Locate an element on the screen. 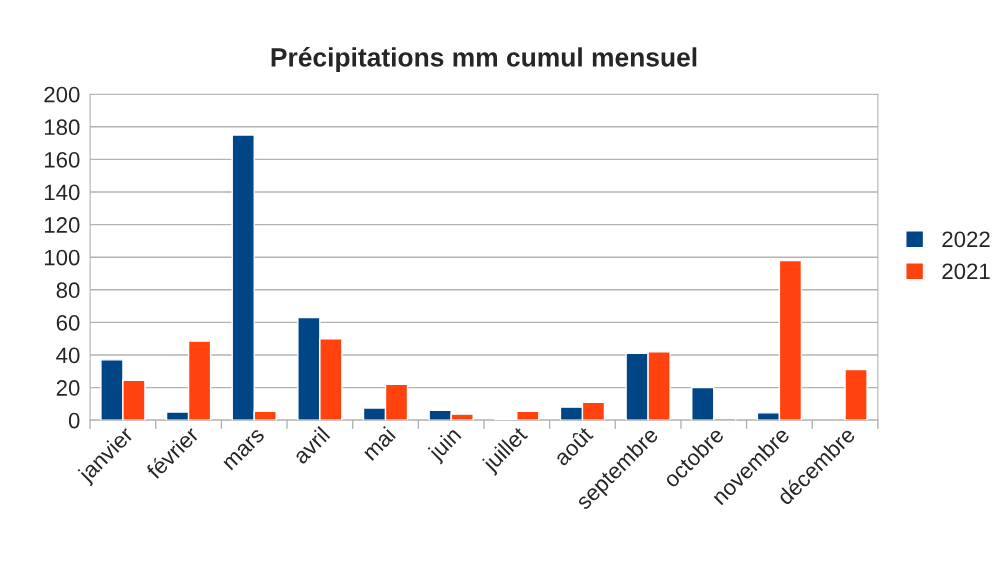  y-tick-label: 20 is located at coordinates (68, 388).